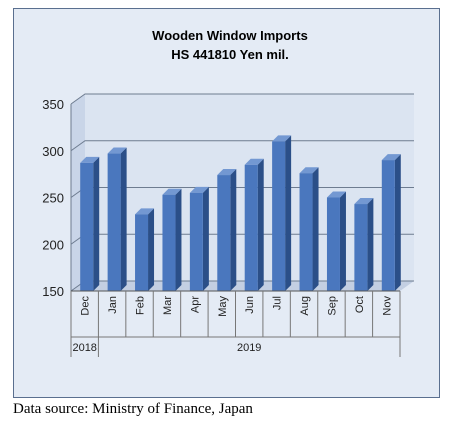 Image resolution: width=462 pixels, height=426 pixels. I want to click on x-tick-label: Mar, so click(168, 305).